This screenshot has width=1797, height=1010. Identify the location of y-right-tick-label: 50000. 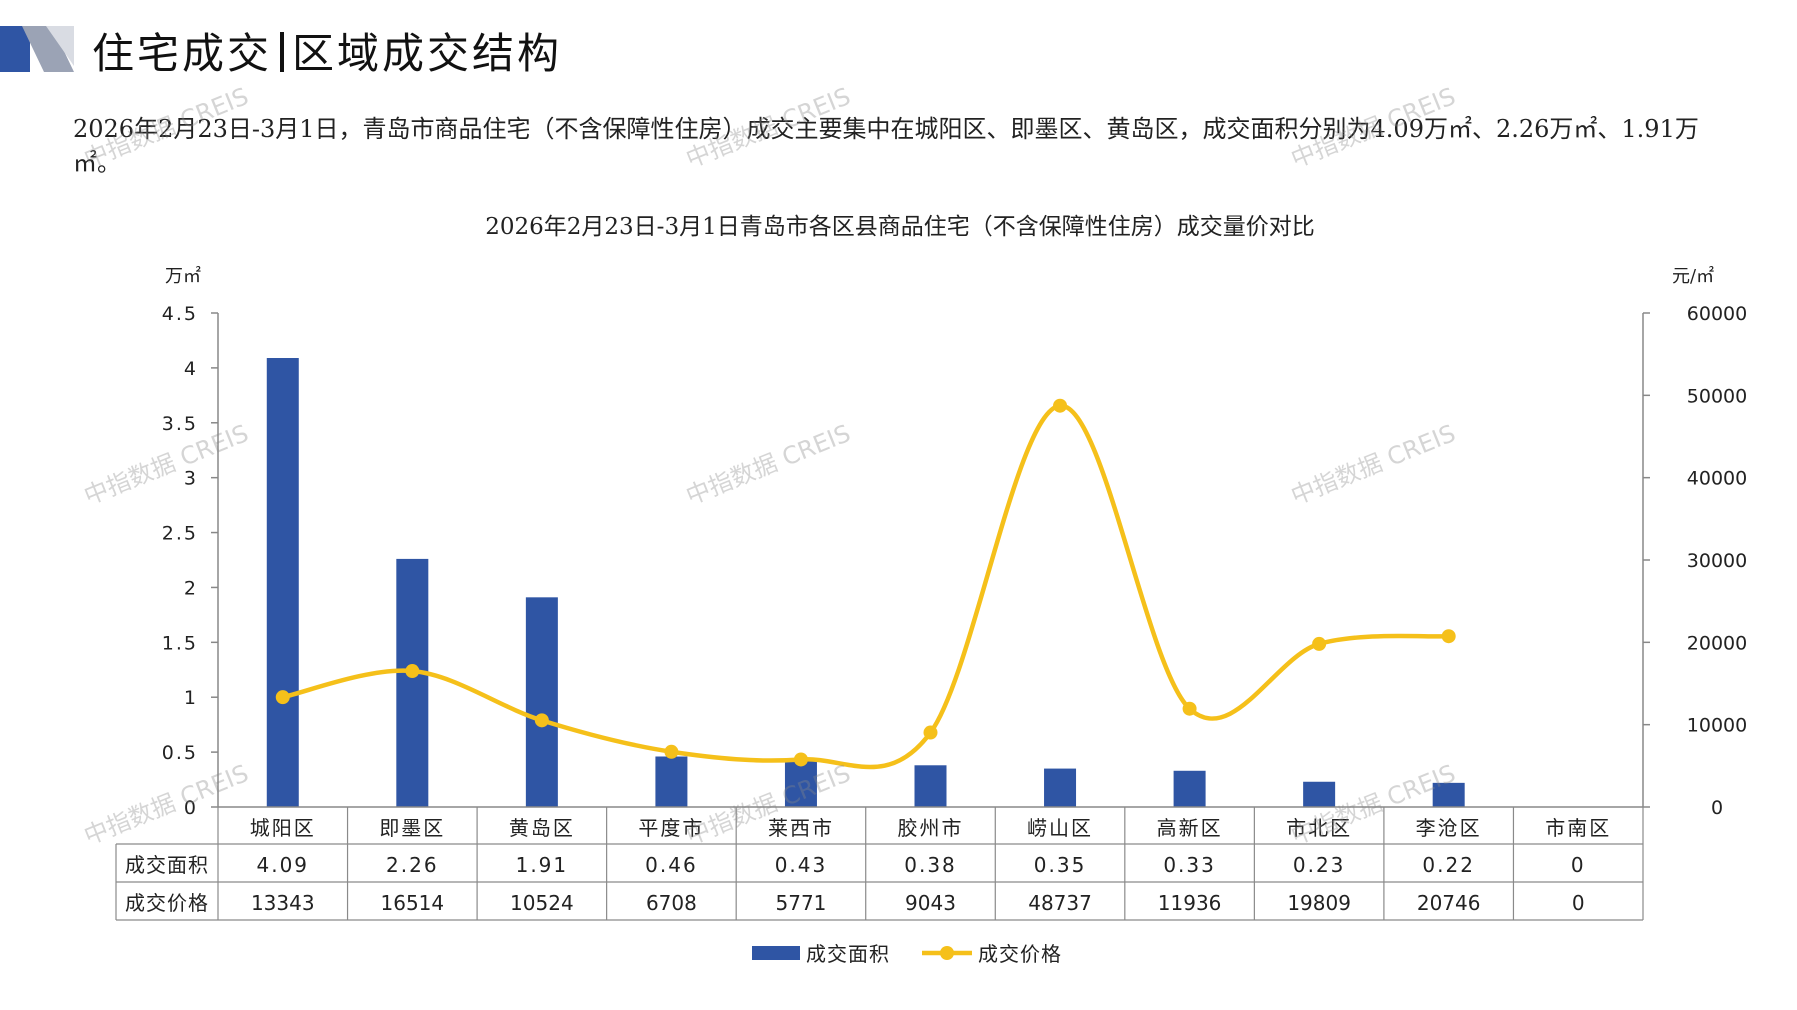
(1717, 396).